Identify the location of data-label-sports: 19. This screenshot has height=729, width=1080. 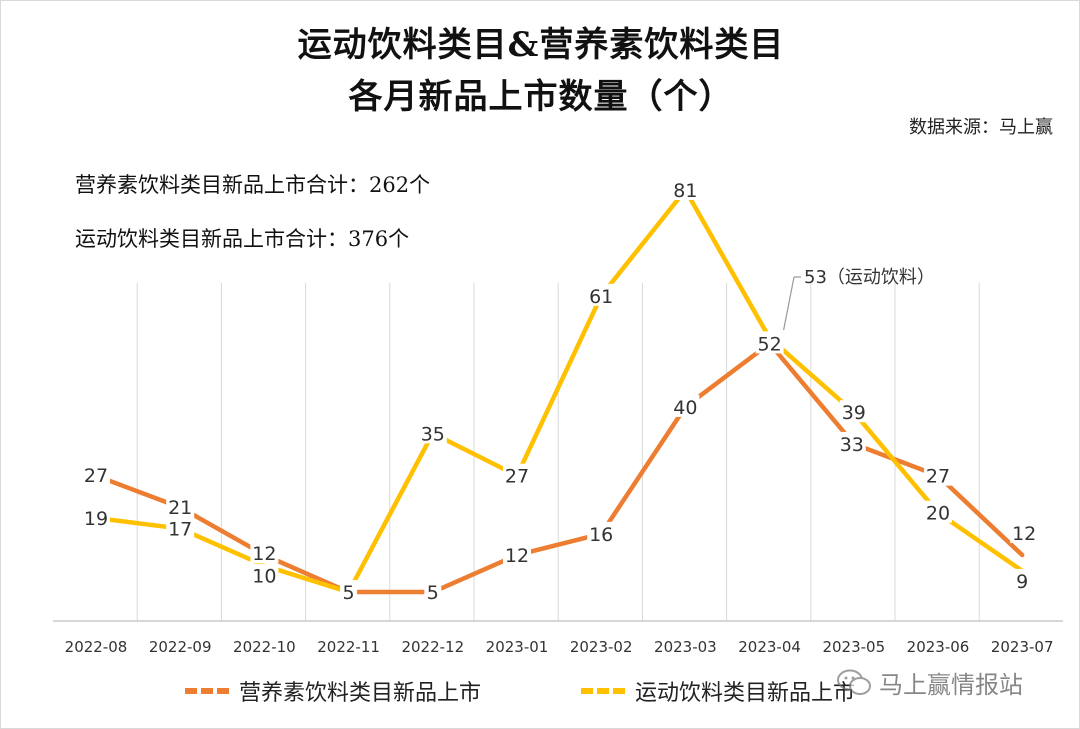
(96, 519).